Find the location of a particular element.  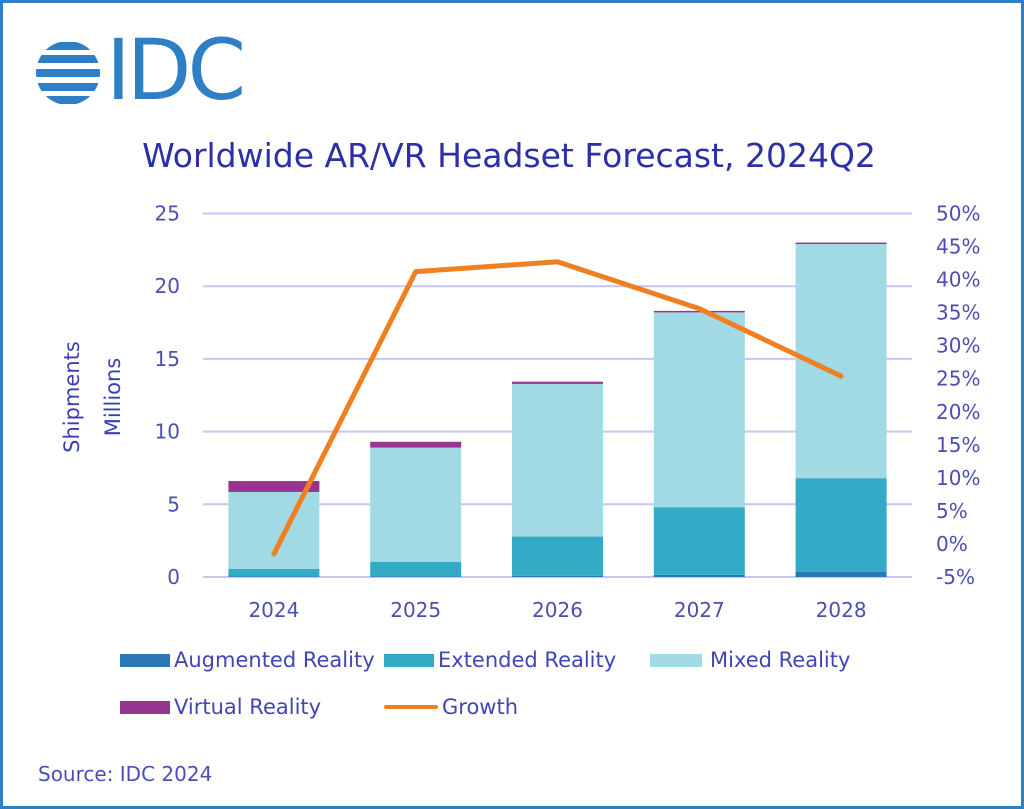

y-tick-label: 10 is located at coordinates (167, 432).